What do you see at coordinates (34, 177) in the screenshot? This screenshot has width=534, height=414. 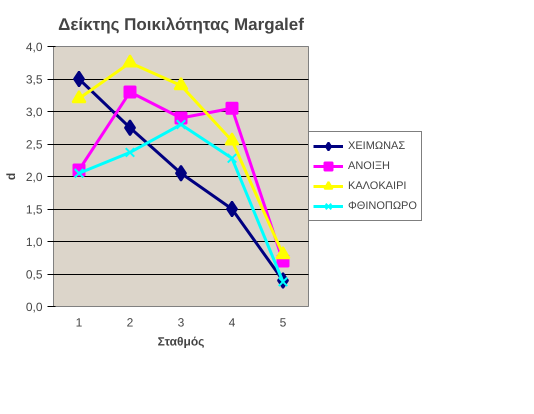 I see `y-tick-label: 2,0` at bounding box center [34, 177].